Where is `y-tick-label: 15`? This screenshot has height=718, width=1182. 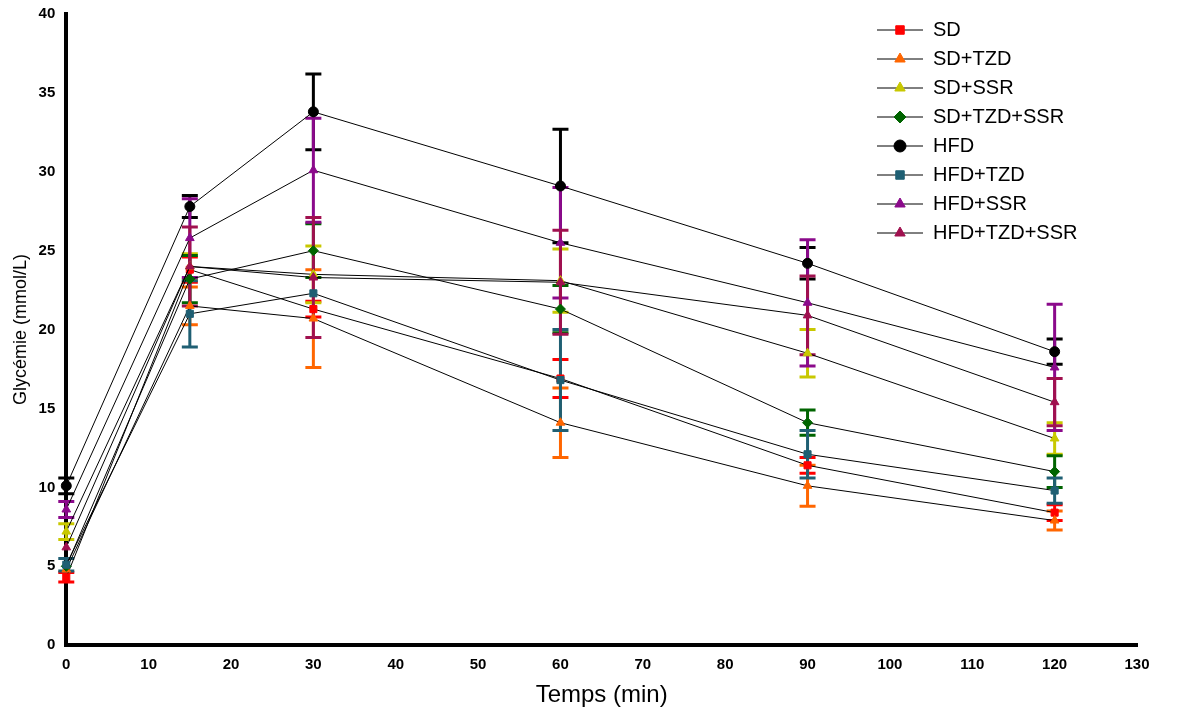 y-tick-label: 15 is located at coordinates (47, 407).